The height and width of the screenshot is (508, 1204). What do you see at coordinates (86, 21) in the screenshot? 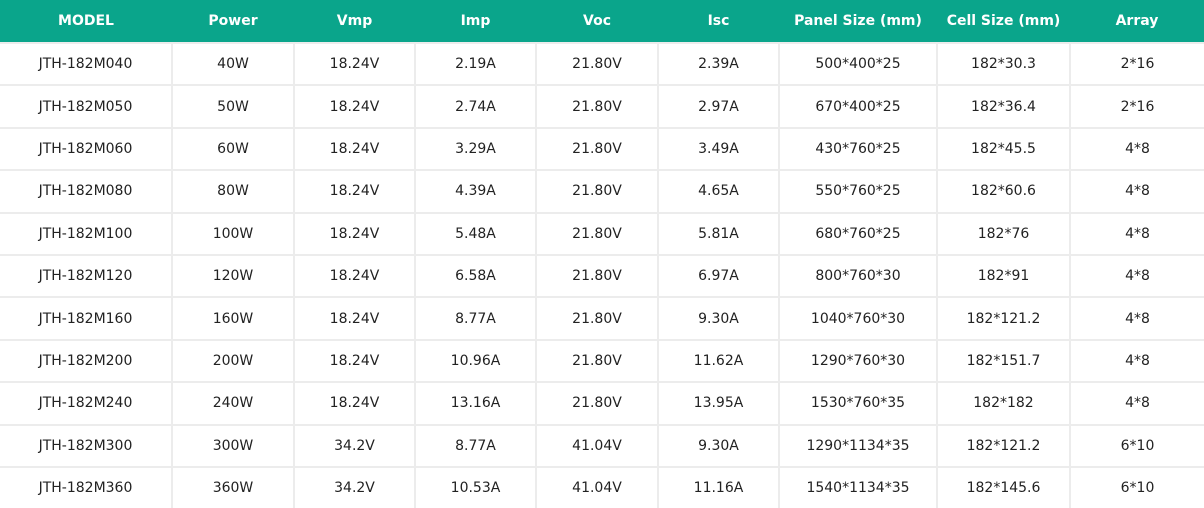
I see `header-cell: MODEL` at bounding box center [86, 21].